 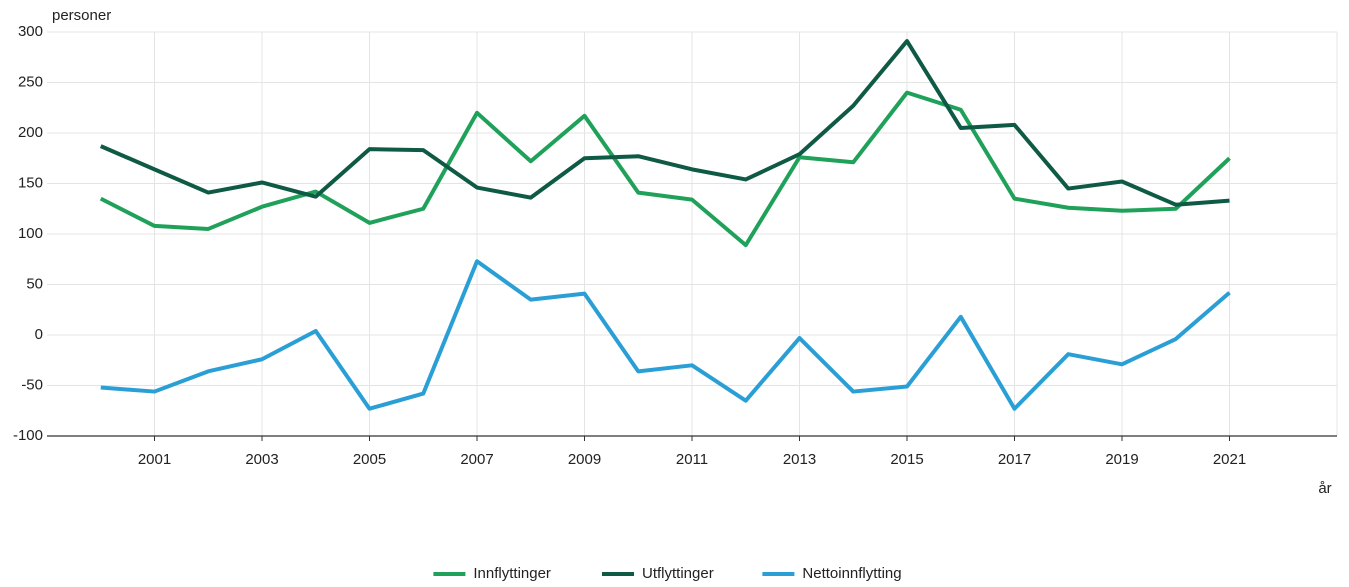 I want to click on y-tick-label: -100, so click(x=28, y=435).